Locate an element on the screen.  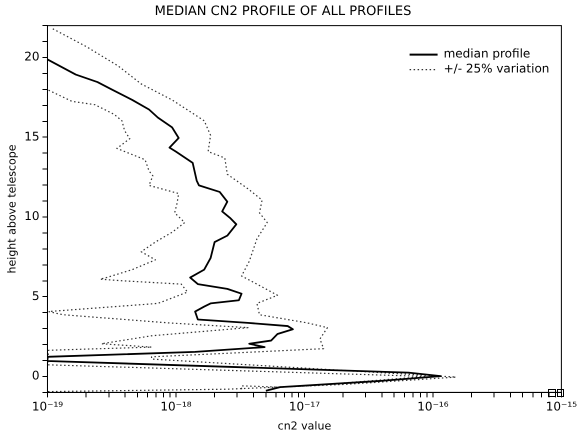
y-tick-label: 20 is located at coordinates (32, 57).